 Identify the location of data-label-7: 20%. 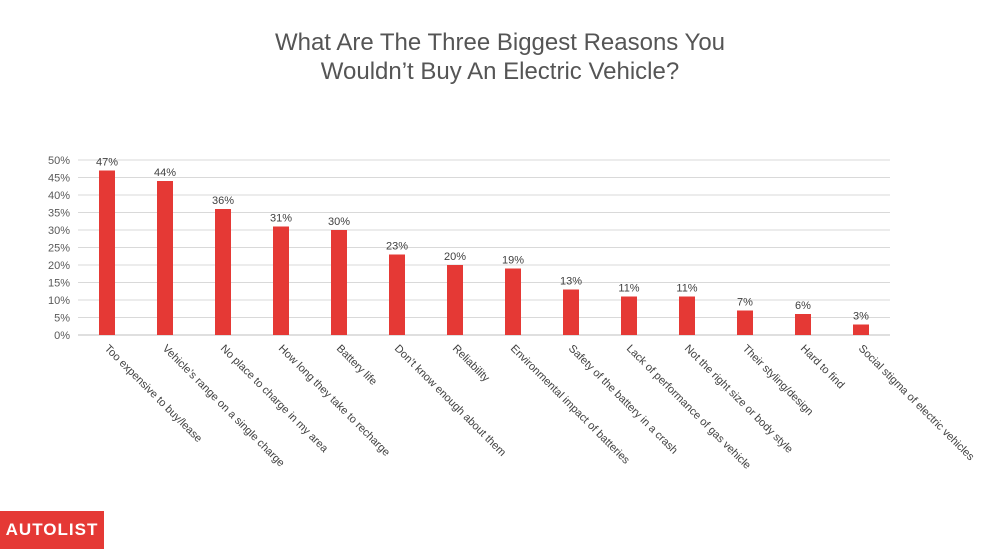
(455, 257).